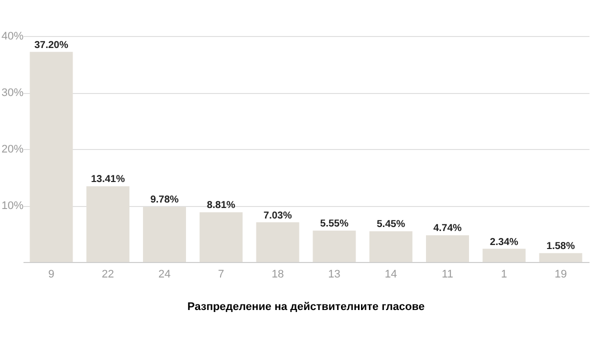  Describe the element at coordinates (51, 45) in the screenshot. I see `data-label: 37.20%` at that location.